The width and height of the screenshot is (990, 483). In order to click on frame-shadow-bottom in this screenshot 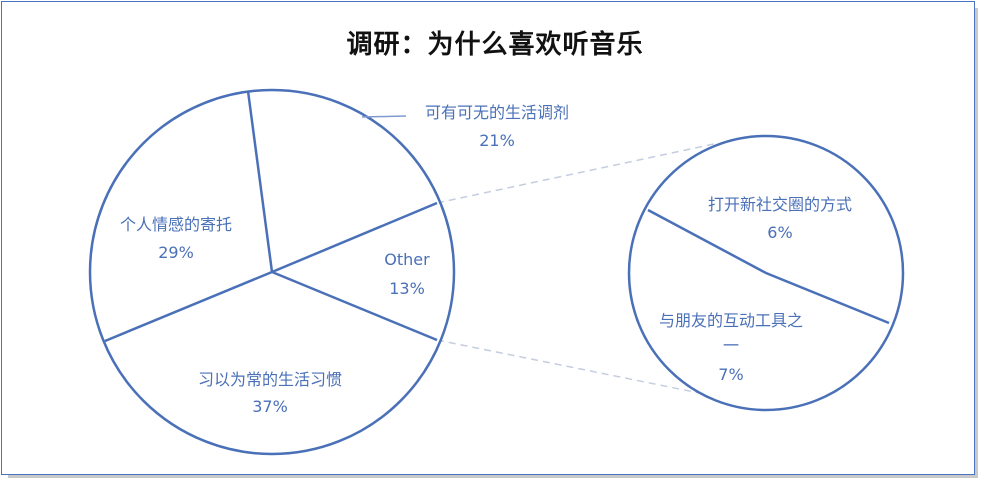, I will do `click(493, 476)`.